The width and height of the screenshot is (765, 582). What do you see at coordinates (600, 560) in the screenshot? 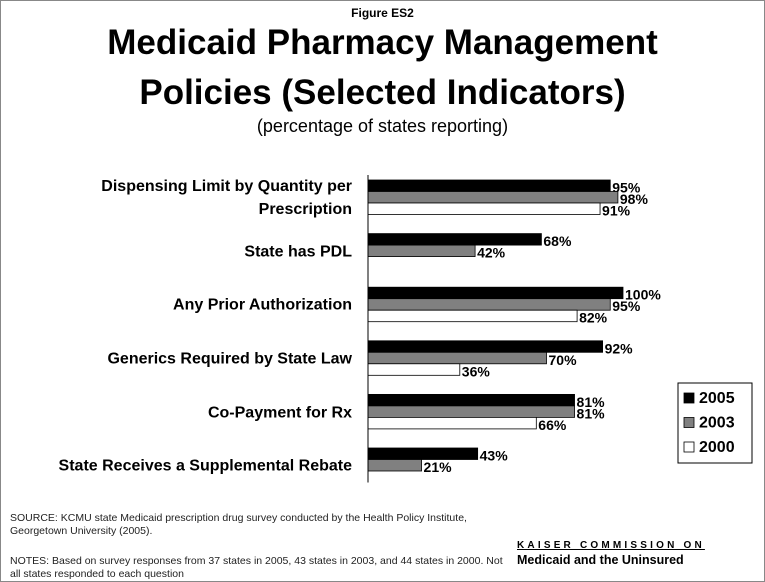
I see `logo-bottom: Medicaid and the Uninsured` at bounding box center [600, 560].